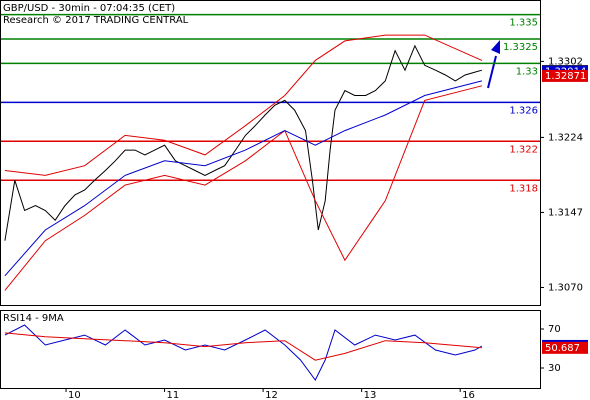 The height and width of the screenshot is (400, 590). Describe the element at coordinates (89, 8) in the screenshot. I see `chart-title: GBP/USD - 30min - 07:04:35 (CET)` at that location.